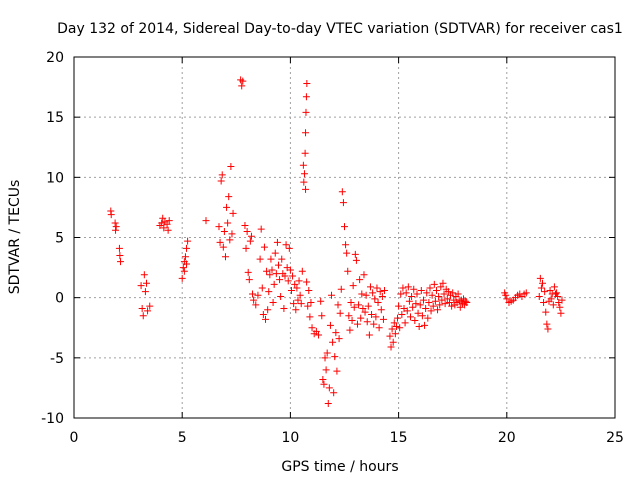  What do you see at coordinates (74, 438) in the screenshot?
I see `x-tick-label: 0` at bounding box center [74, 438].